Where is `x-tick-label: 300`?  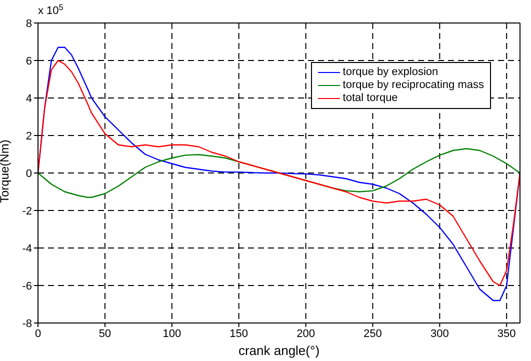
x-tick-label: 300 is located at coordinates (439, 334).